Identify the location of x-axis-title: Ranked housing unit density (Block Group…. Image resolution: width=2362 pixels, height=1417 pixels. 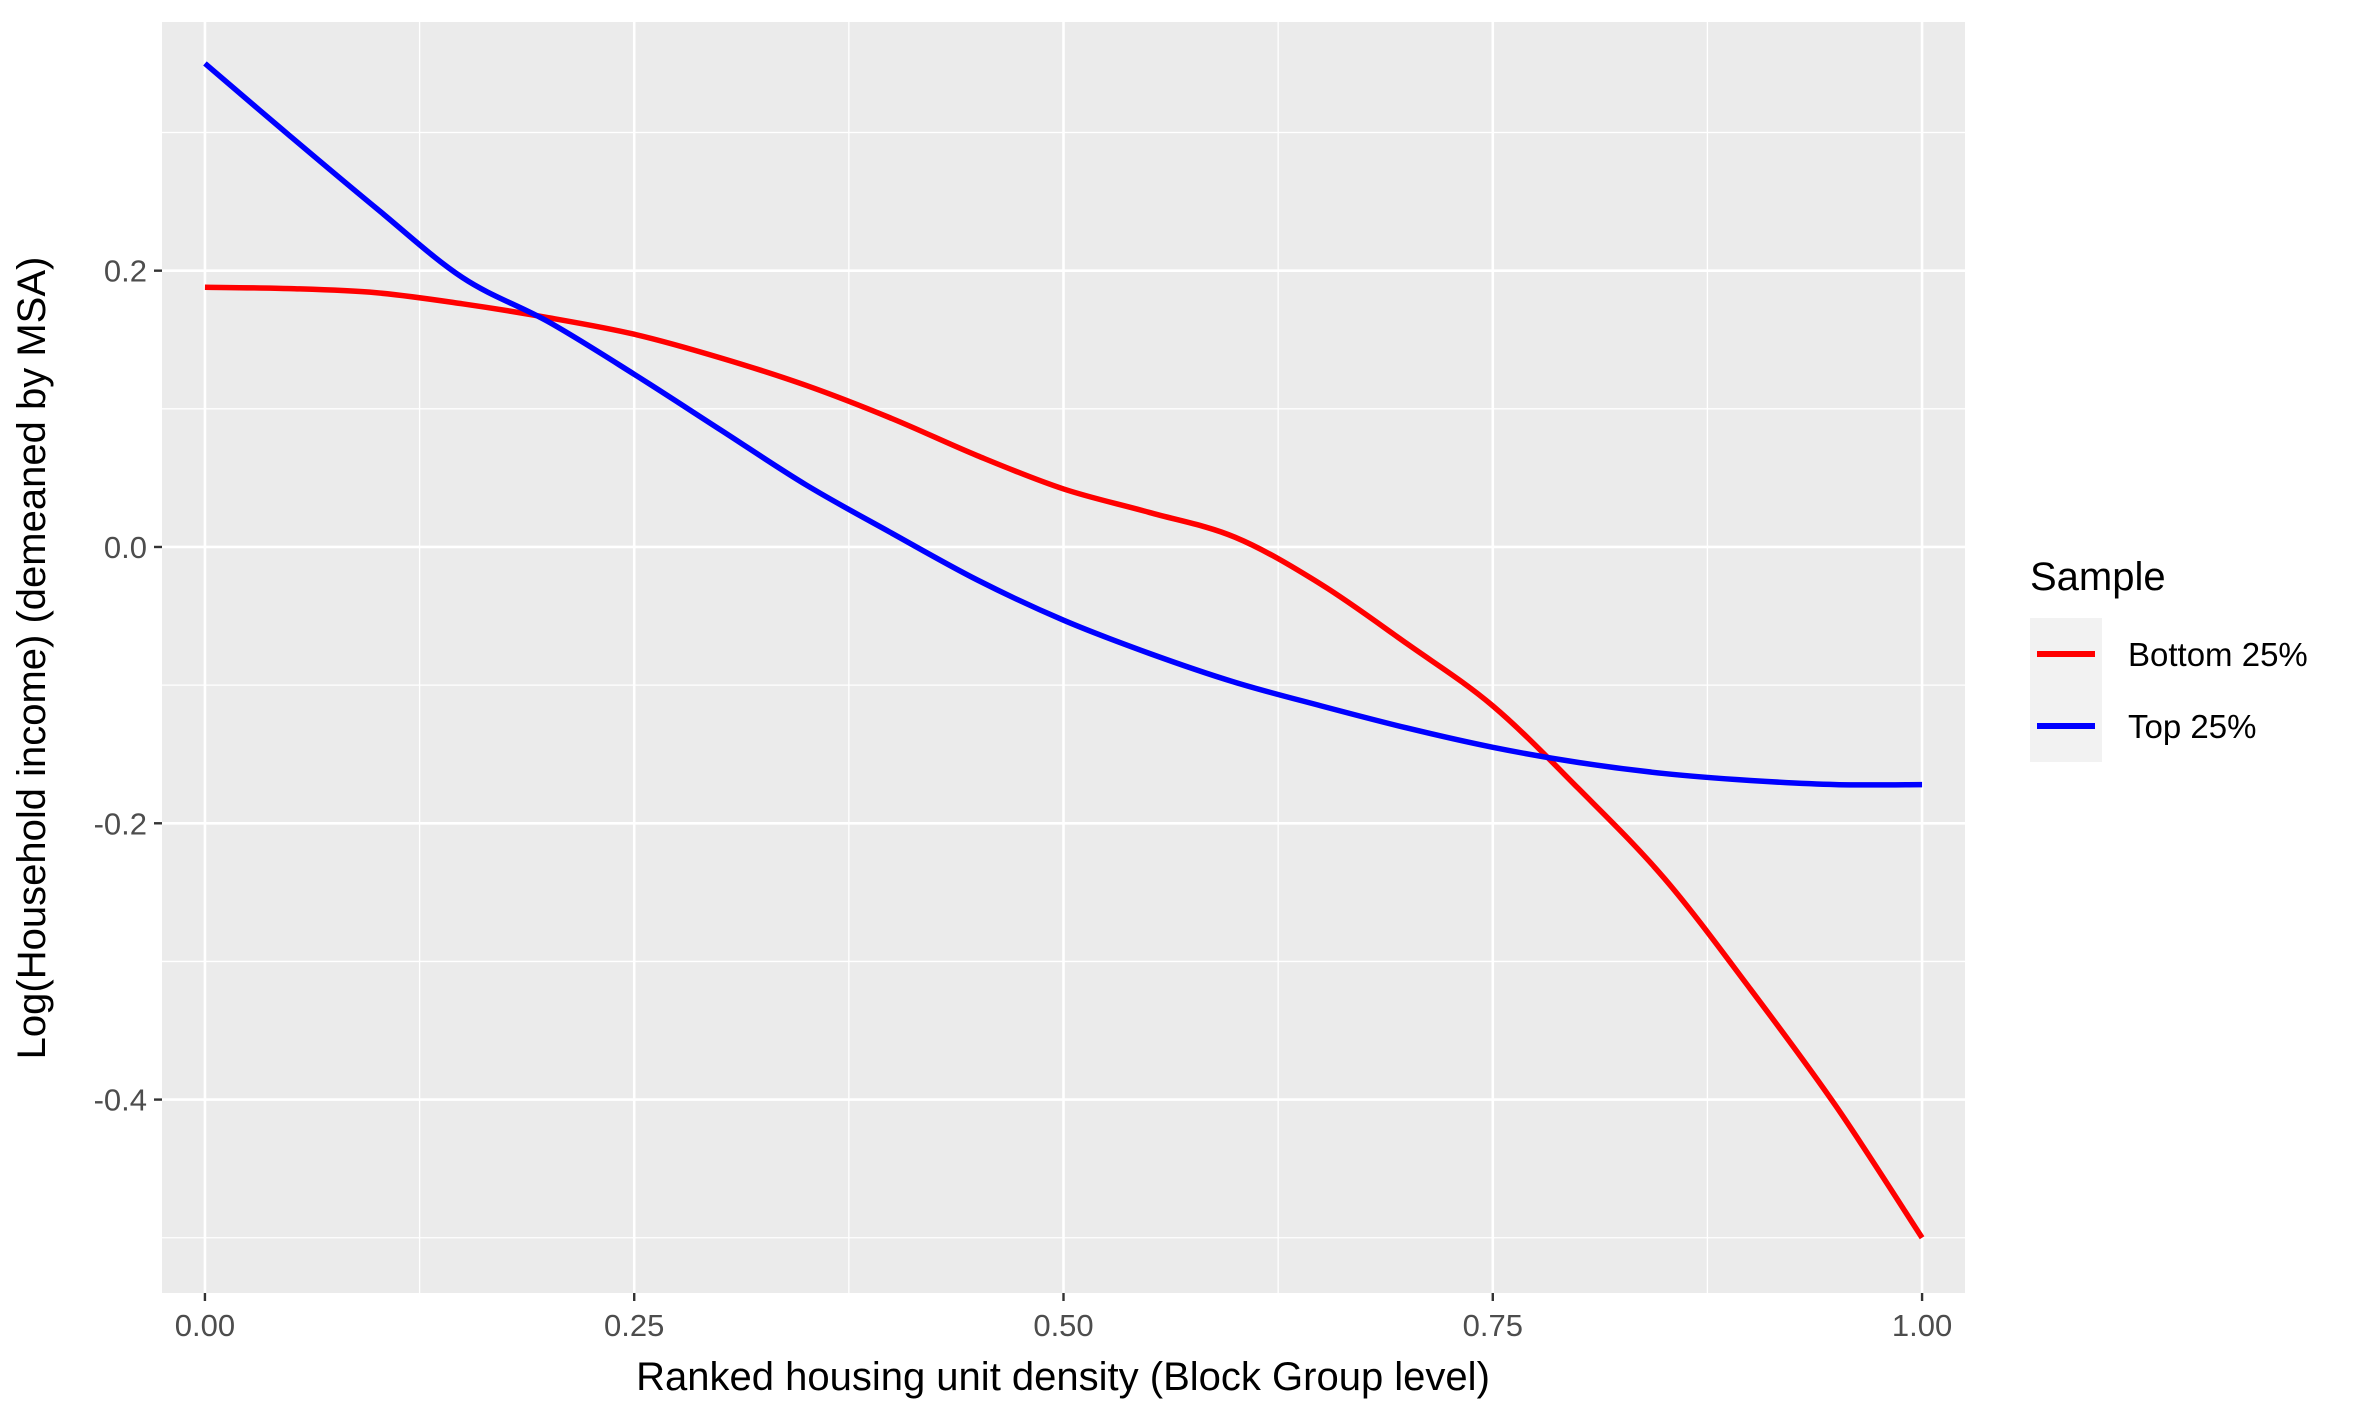
(1063, 1377).